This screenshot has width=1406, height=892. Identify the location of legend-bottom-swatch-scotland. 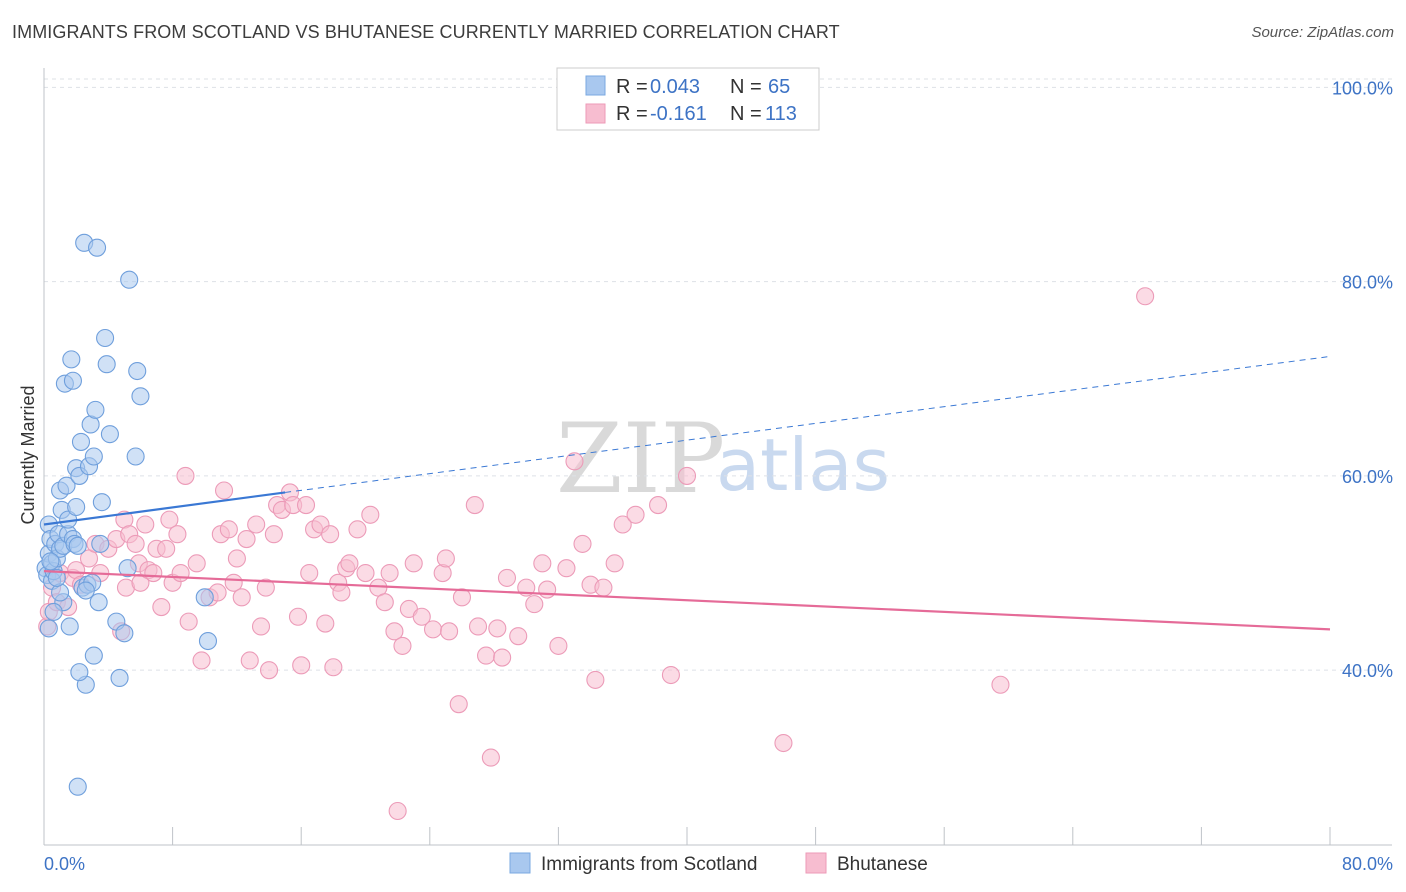
(520, 863).